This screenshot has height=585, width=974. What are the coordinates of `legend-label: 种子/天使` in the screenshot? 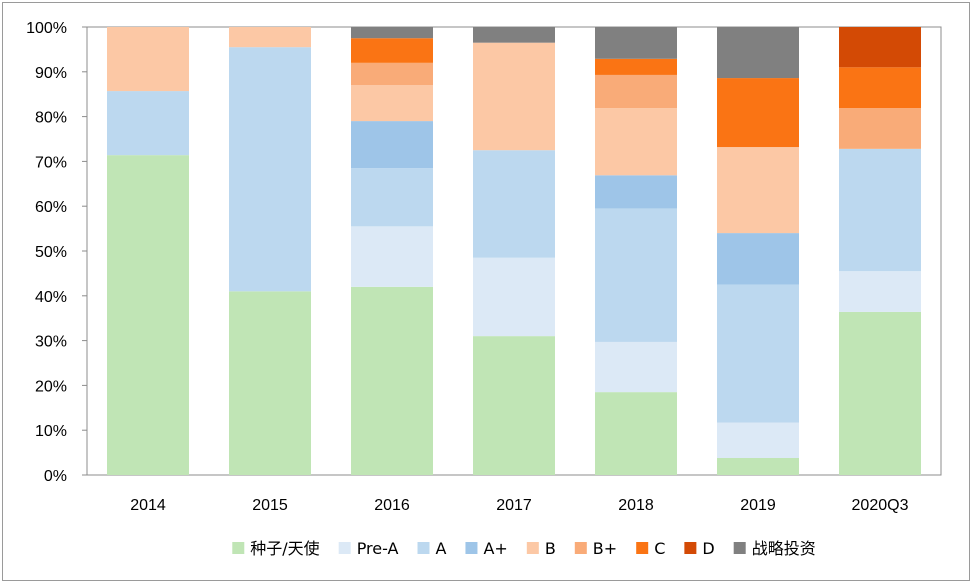 It's located at (284, 548).